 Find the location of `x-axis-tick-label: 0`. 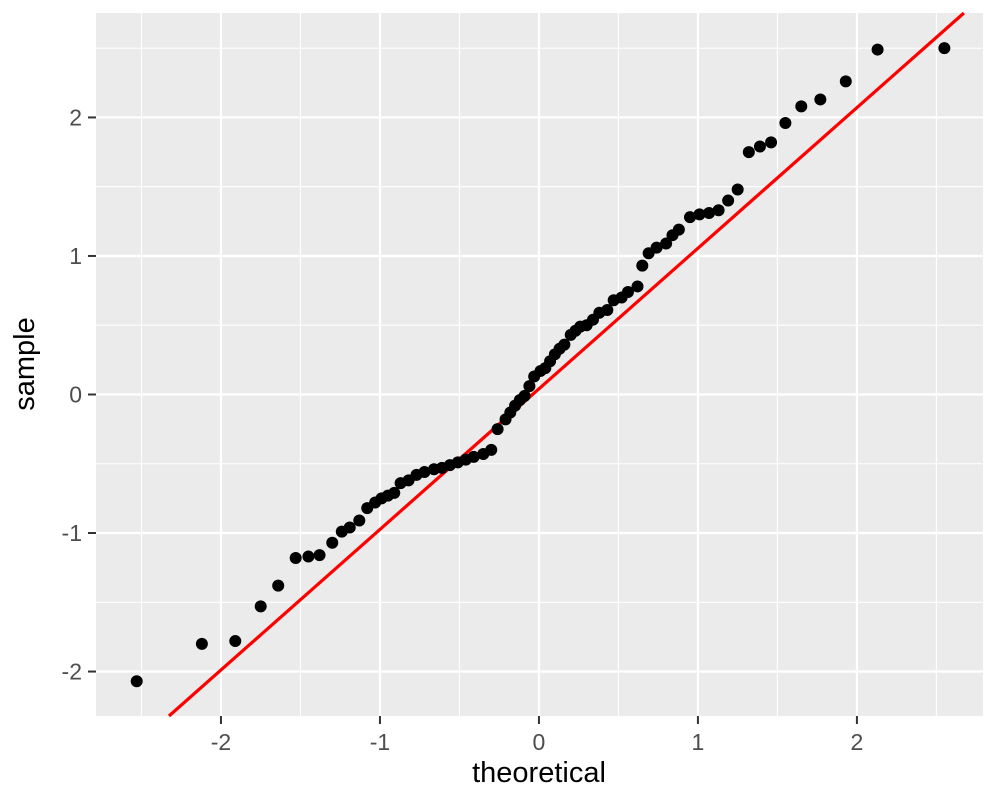

x-axis-tick-label: 0 is located at coordinates (539, 742).